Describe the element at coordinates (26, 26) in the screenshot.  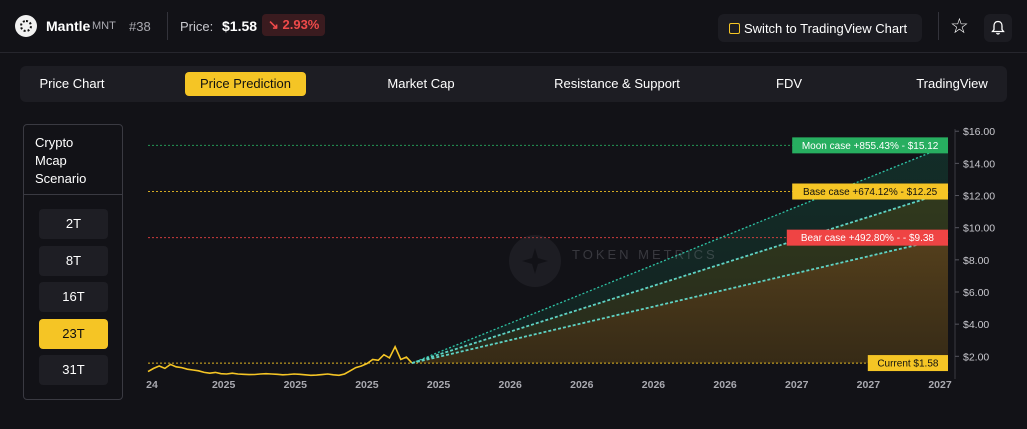
I see `mantle-logo-icon` at that location.